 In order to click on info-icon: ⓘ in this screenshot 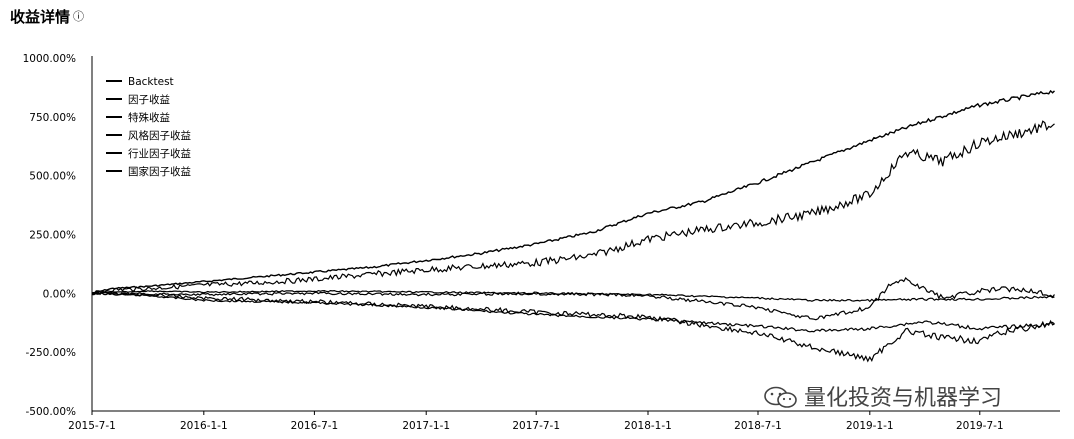, I will do `click(79, 16)`.